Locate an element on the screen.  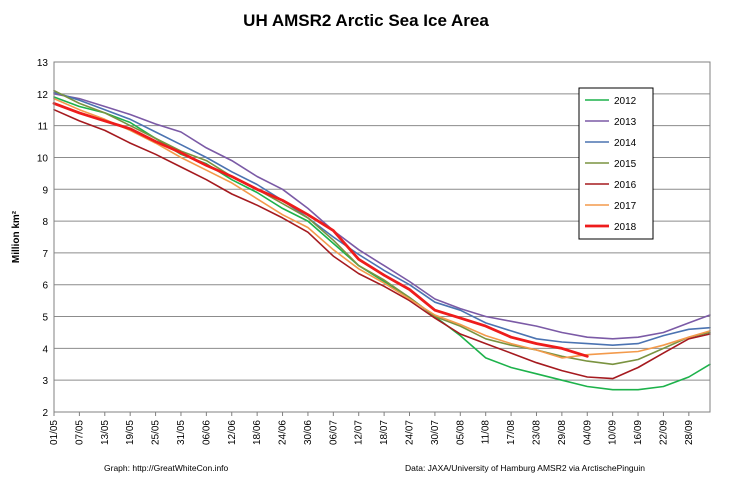
x-tick-label: 22/09 is located at coordinates (663, 432).